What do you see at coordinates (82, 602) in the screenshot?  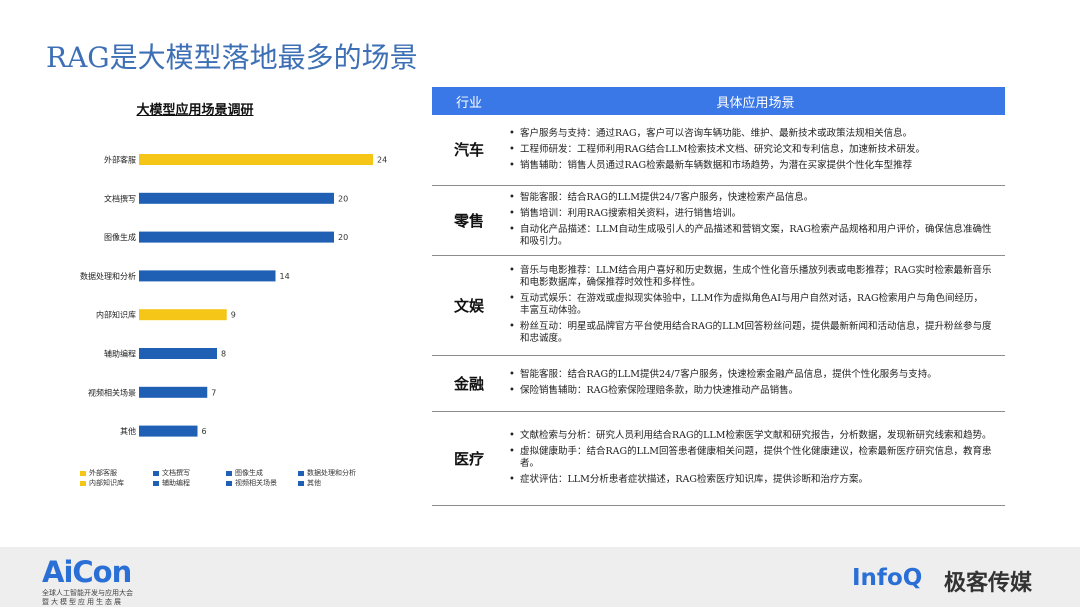 I see `aicon-subtagline: 暨大模型应用生态展` at bounding box center [82, 602].